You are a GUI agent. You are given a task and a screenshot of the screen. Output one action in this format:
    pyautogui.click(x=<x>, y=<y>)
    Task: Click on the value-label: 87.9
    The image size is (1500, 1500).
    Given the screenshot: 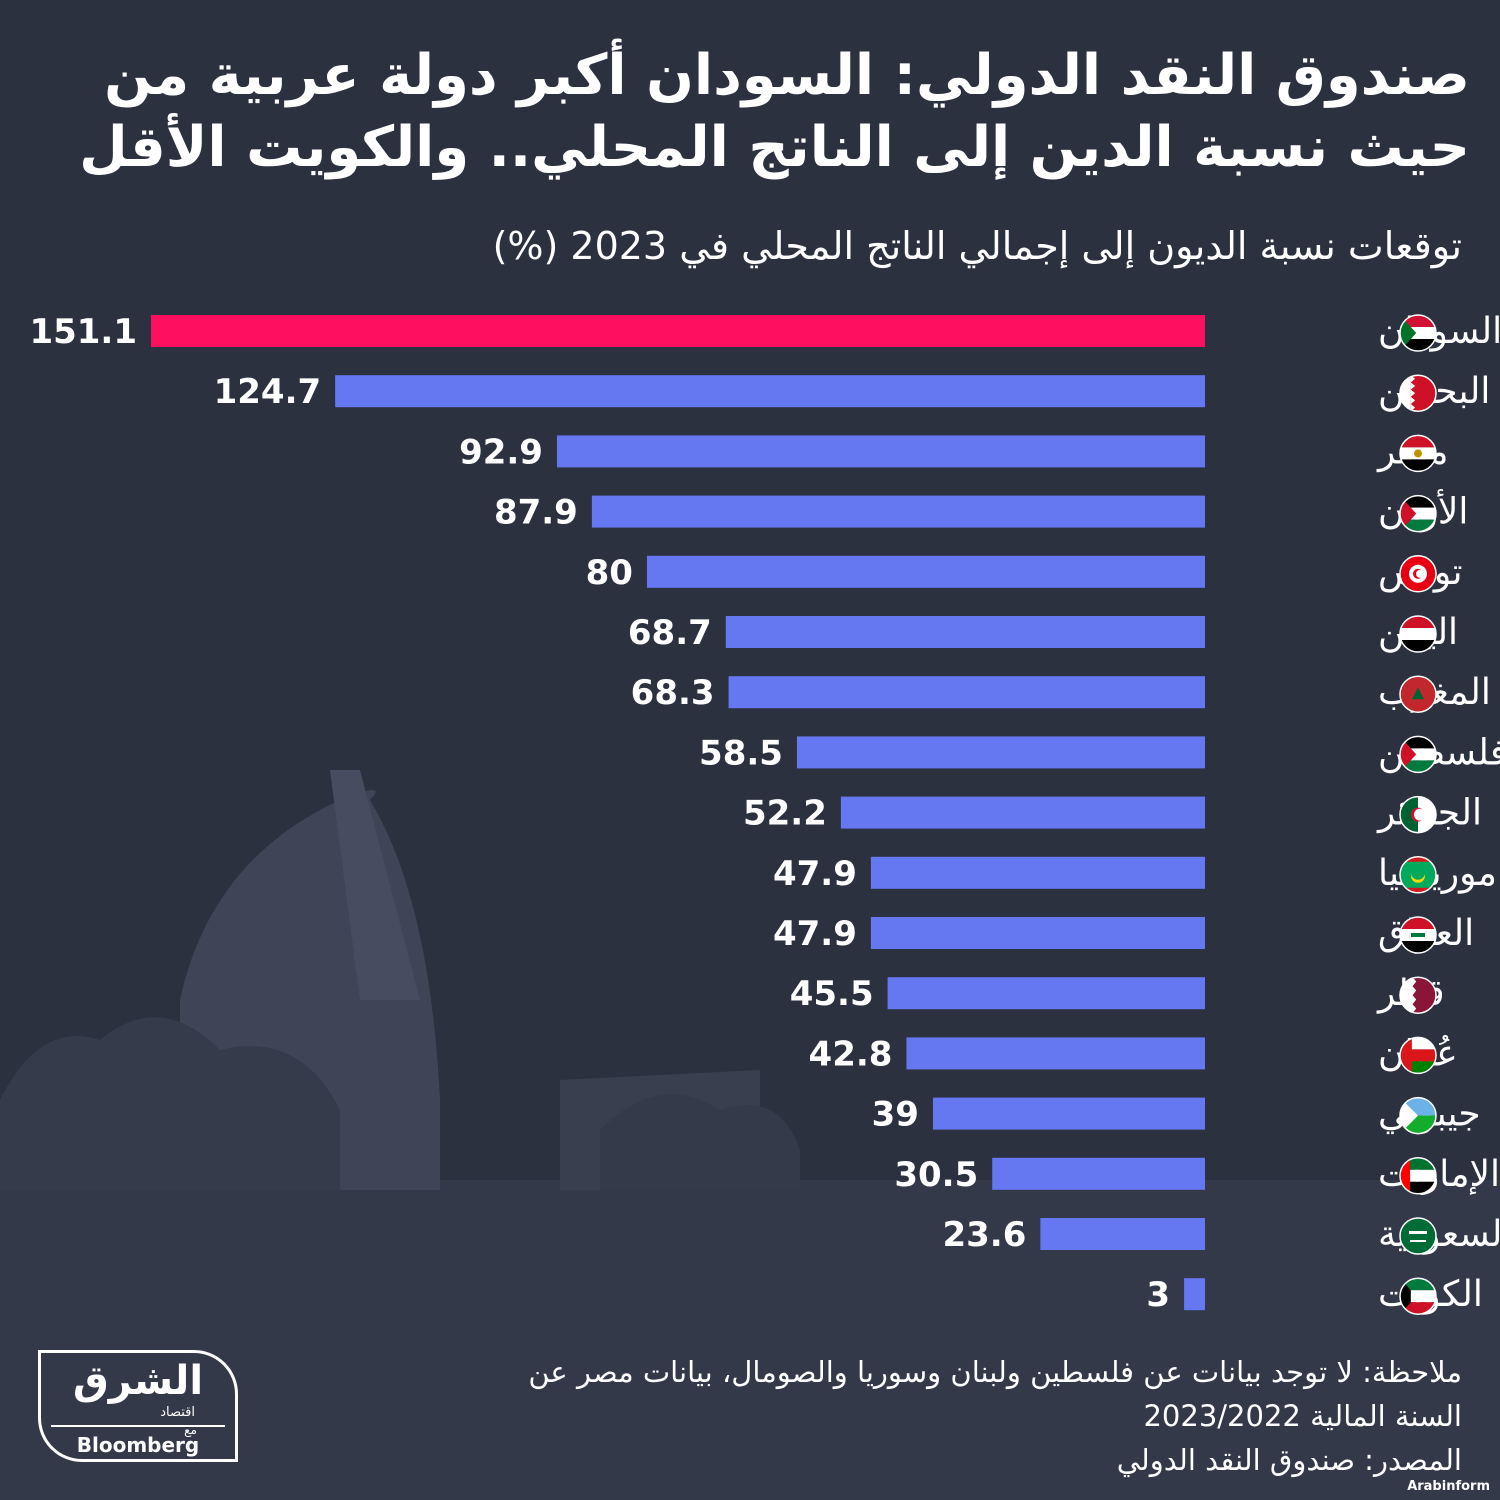 What is the action you would take?
    pyautogui.click(x=536, y=513)
    